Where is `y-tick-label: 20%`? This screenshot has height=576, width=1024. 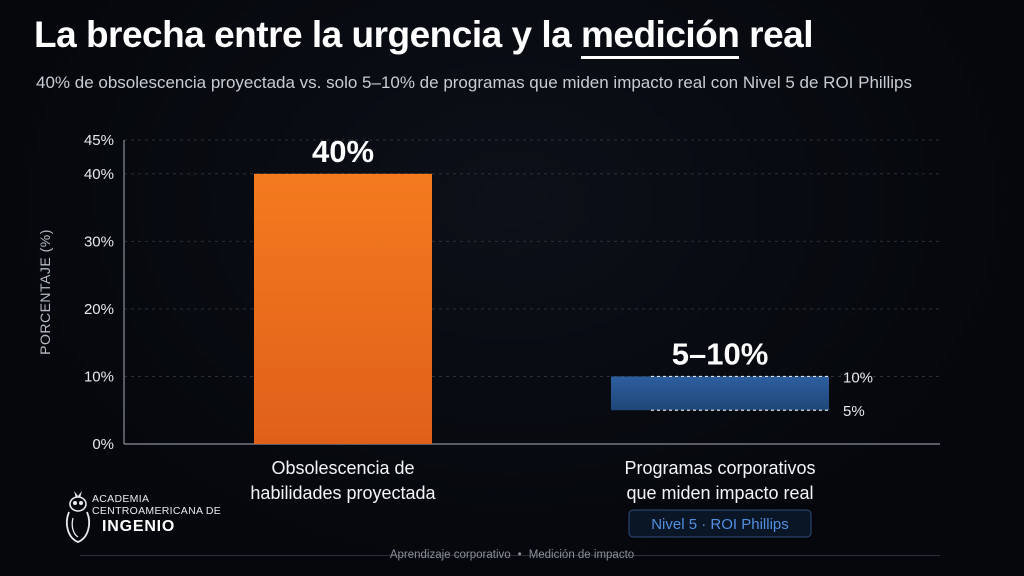 y-tick-label: 20% is located at coordinates (99, 309).